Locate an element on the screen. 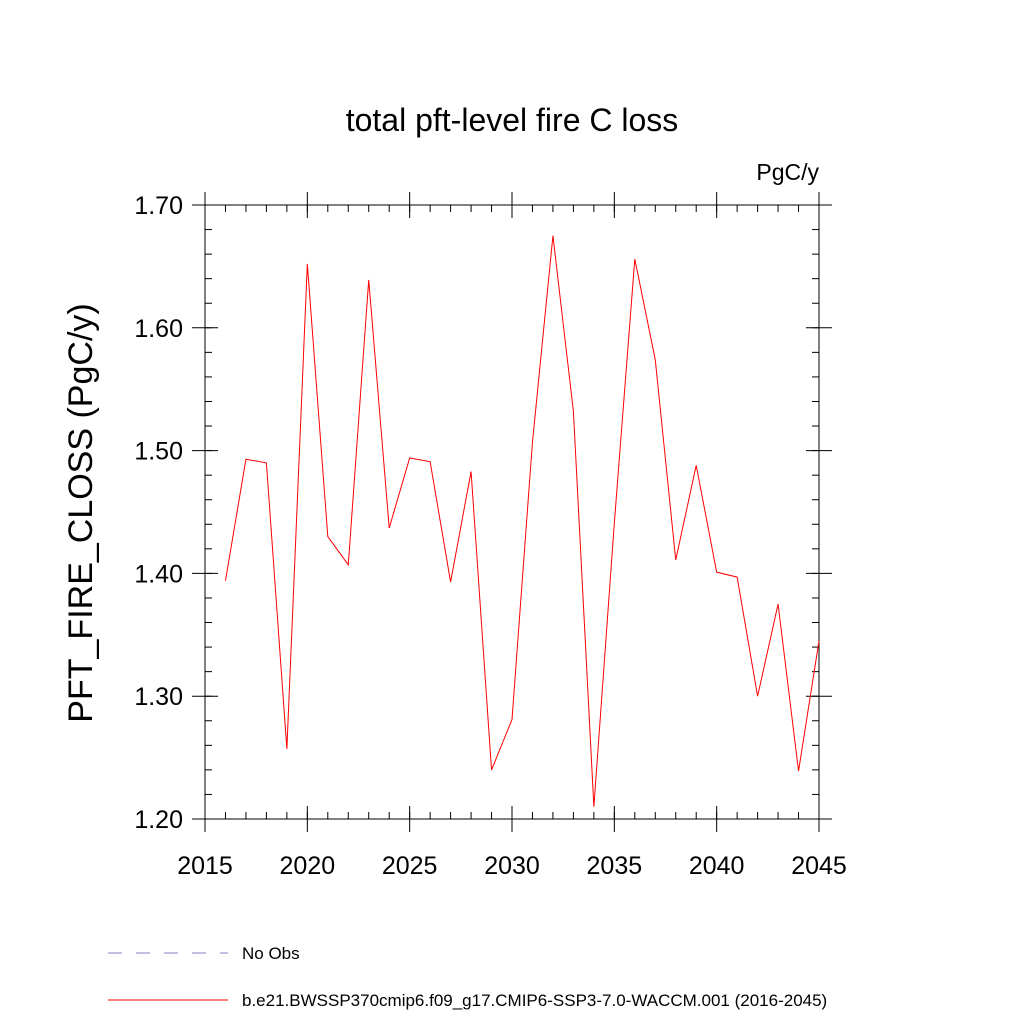 This screenshot has width=1024, height=1024. x-tick-label: 2020 is located at coordinates (308, 866).